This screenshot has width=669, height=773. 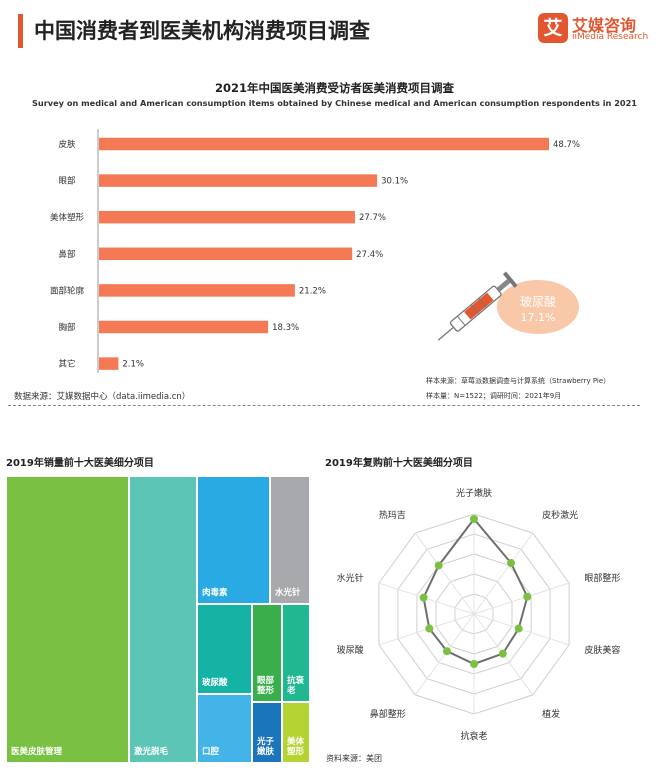 I want to click on callout-bubble, so click(x=538, y=307).